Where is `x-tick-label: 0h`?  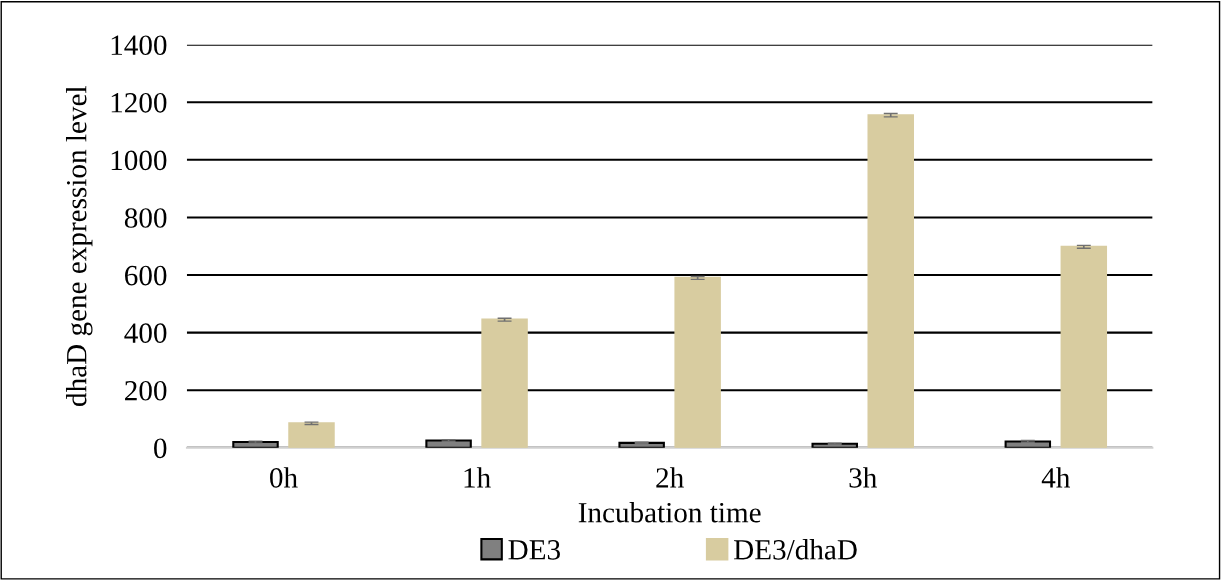 x-tick-label: 0h is located at coordinates (284, 477).